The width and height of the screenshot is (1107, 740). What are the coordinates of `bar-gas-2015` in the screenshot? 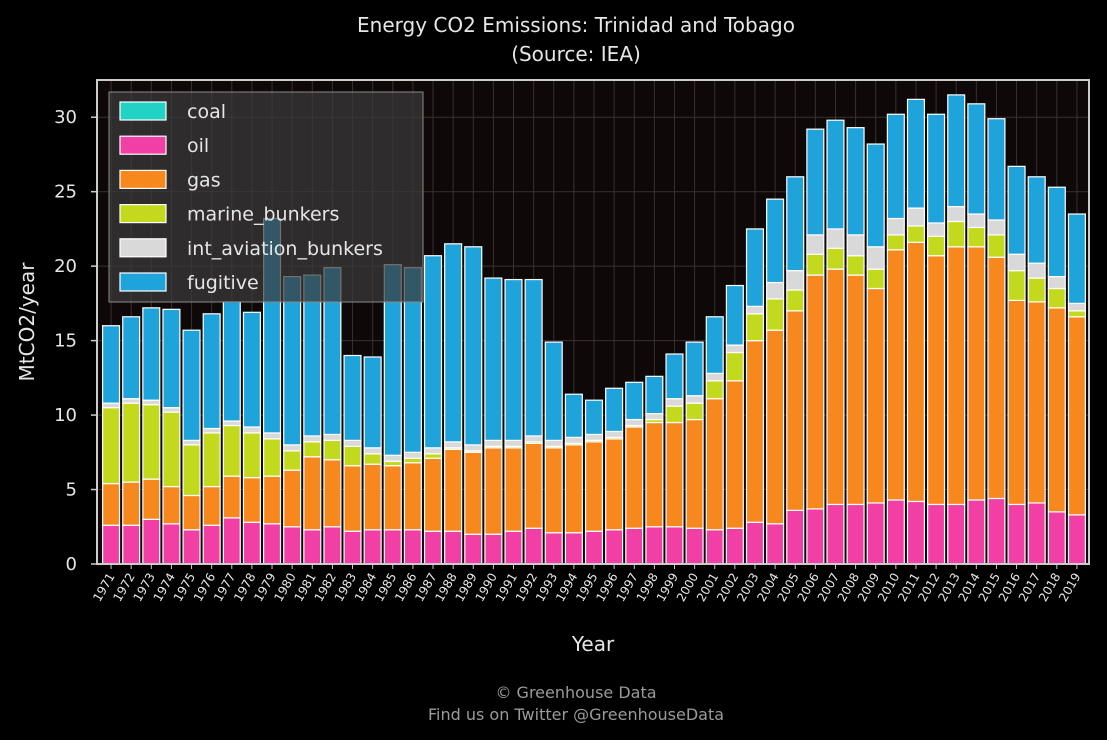 It's located at (996, 378).